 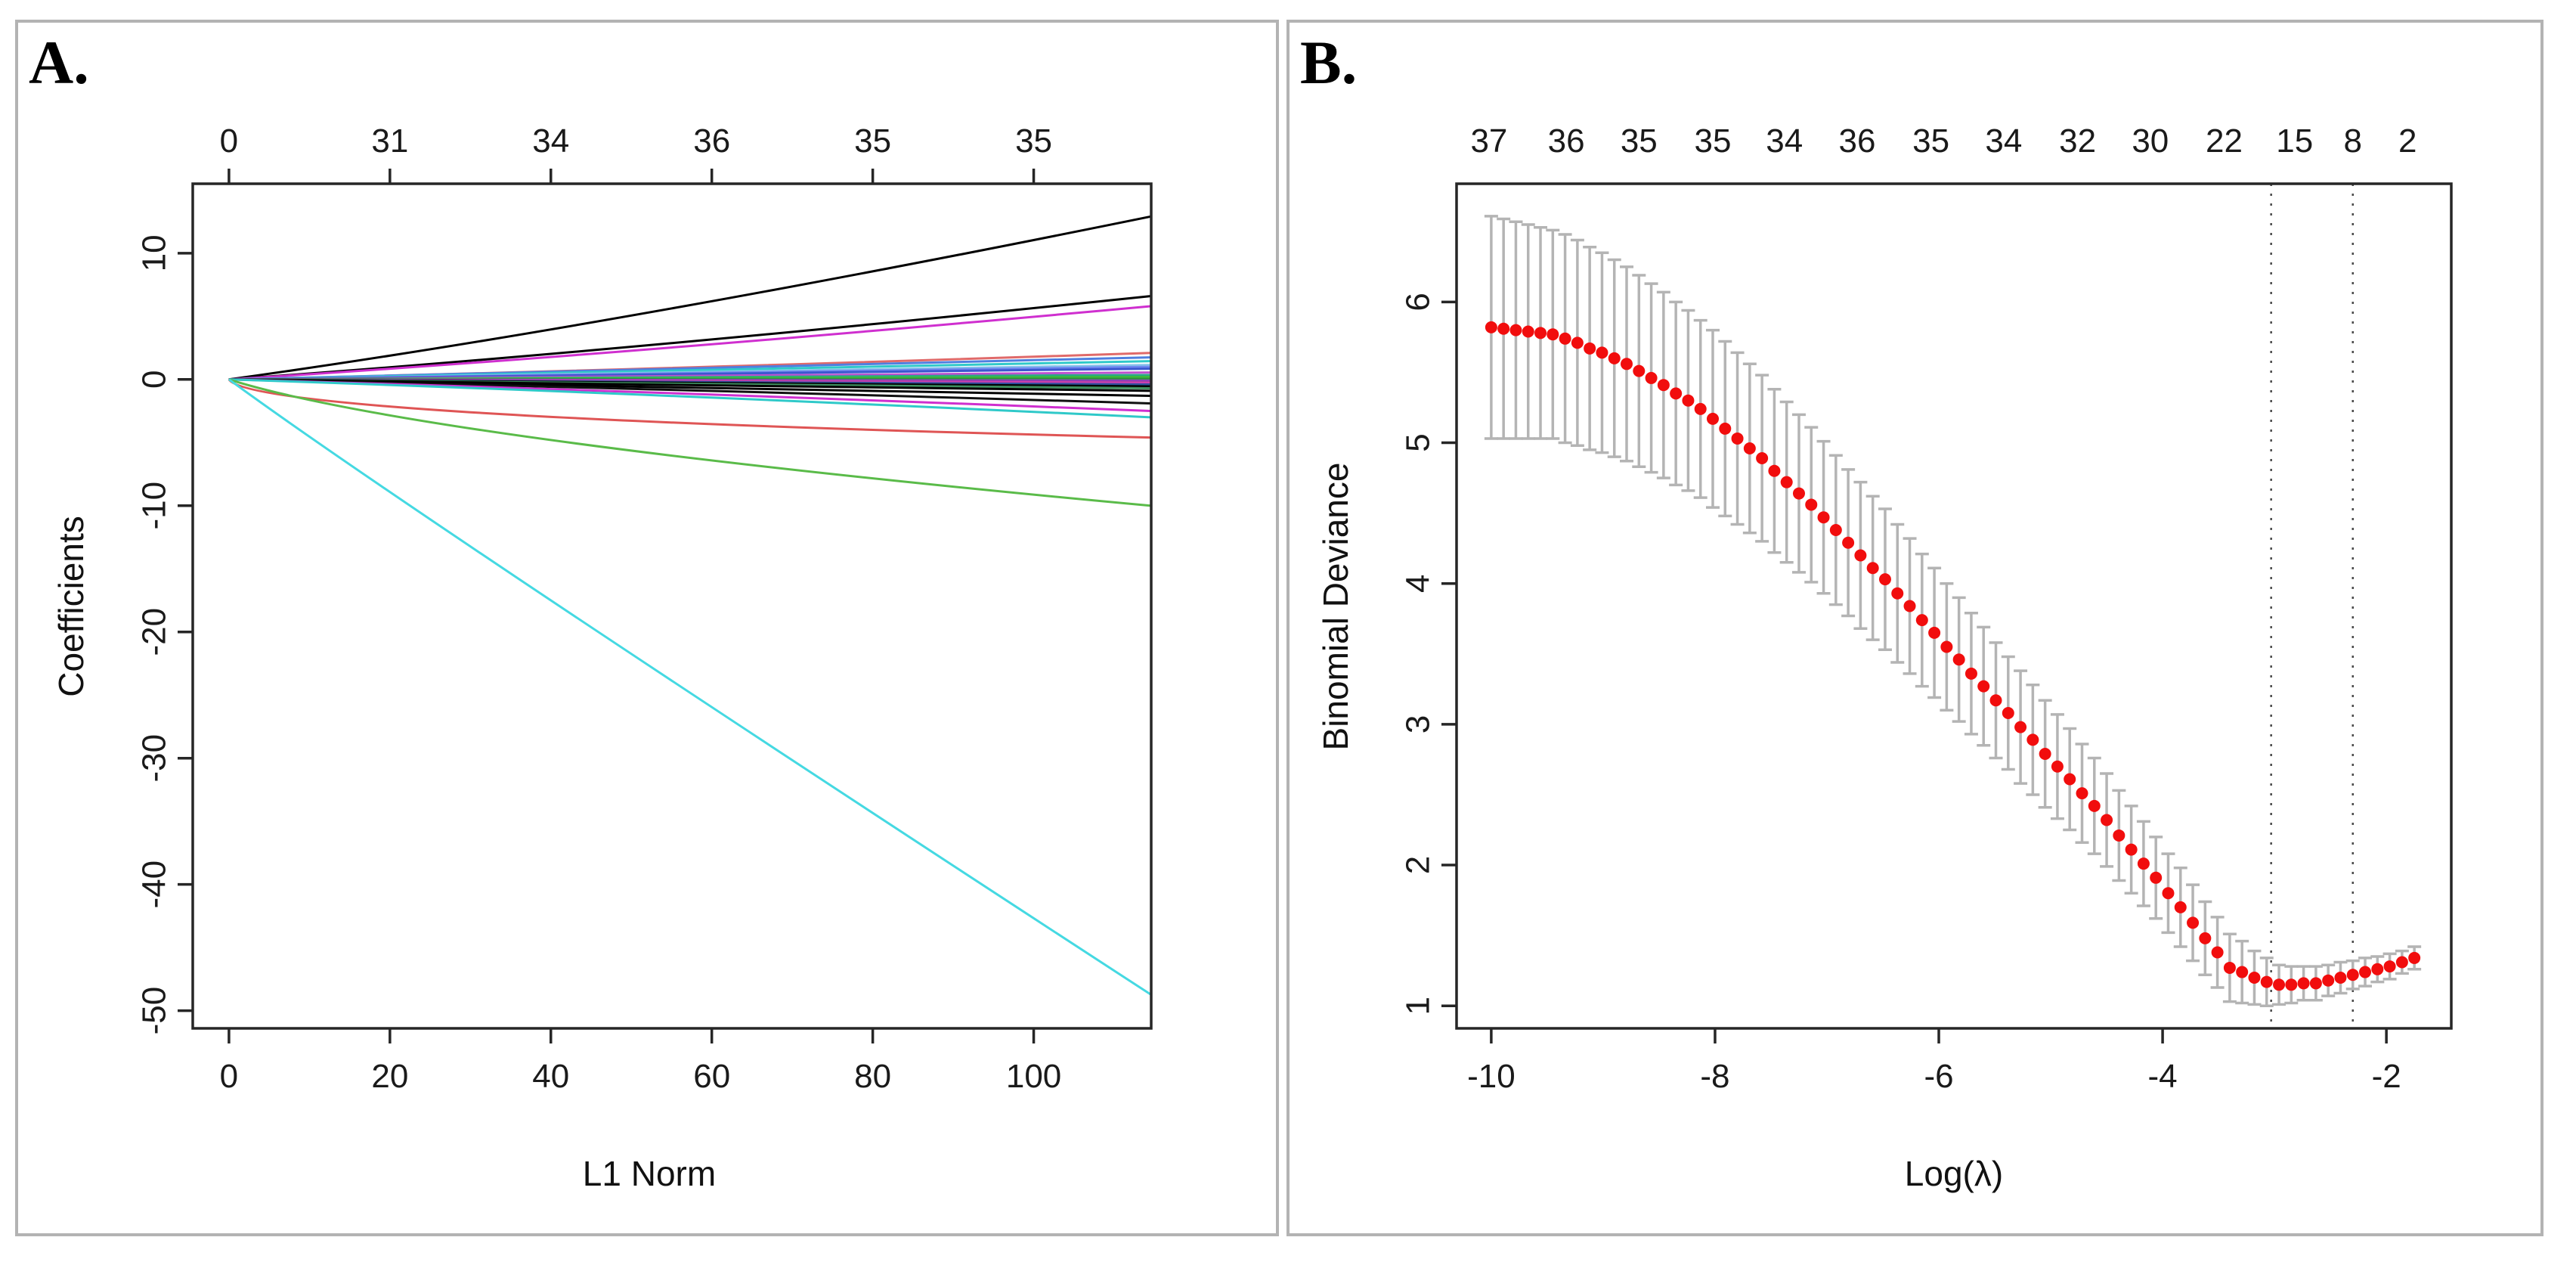 I want to click on svg-text: 32, so click(x=2077, y=141).